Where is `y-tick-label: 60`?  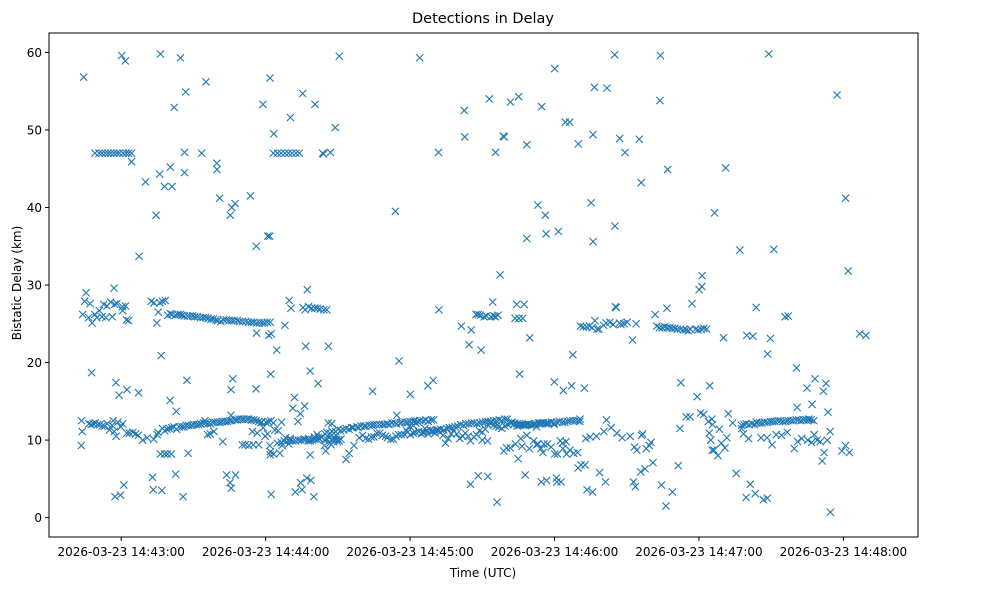 y-tick-label: 60 is located at coordinates (34, 53).